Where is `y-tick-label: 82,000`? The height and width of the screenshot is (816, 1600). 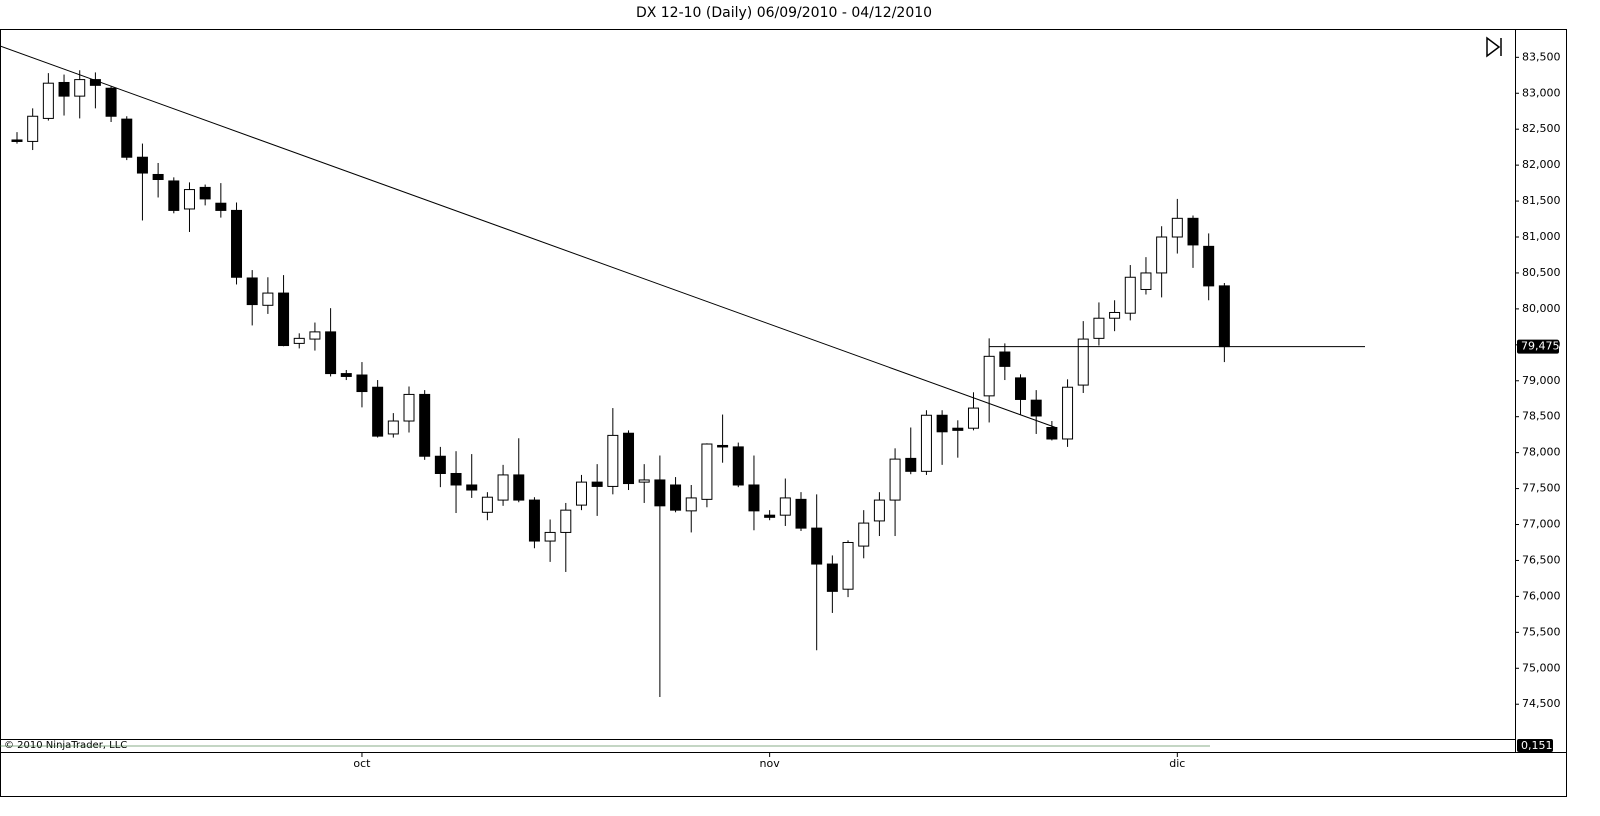
y-tick-label: 82,000 is located at coordinates (1541, 164).